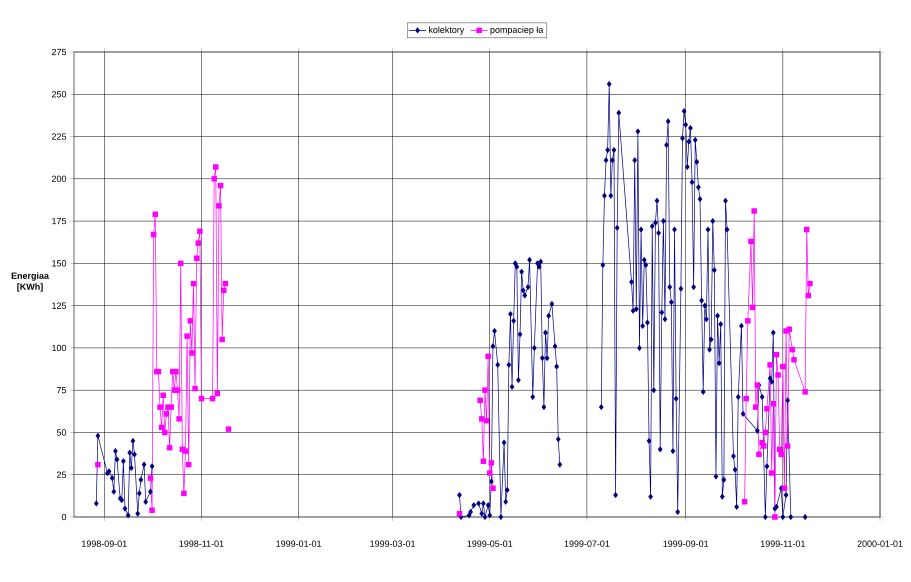 This screenshot has height=582, width=911. Describe the element at coordinates (446, 30) in the screenshot. I see `legend-label: kolektory` at that location.